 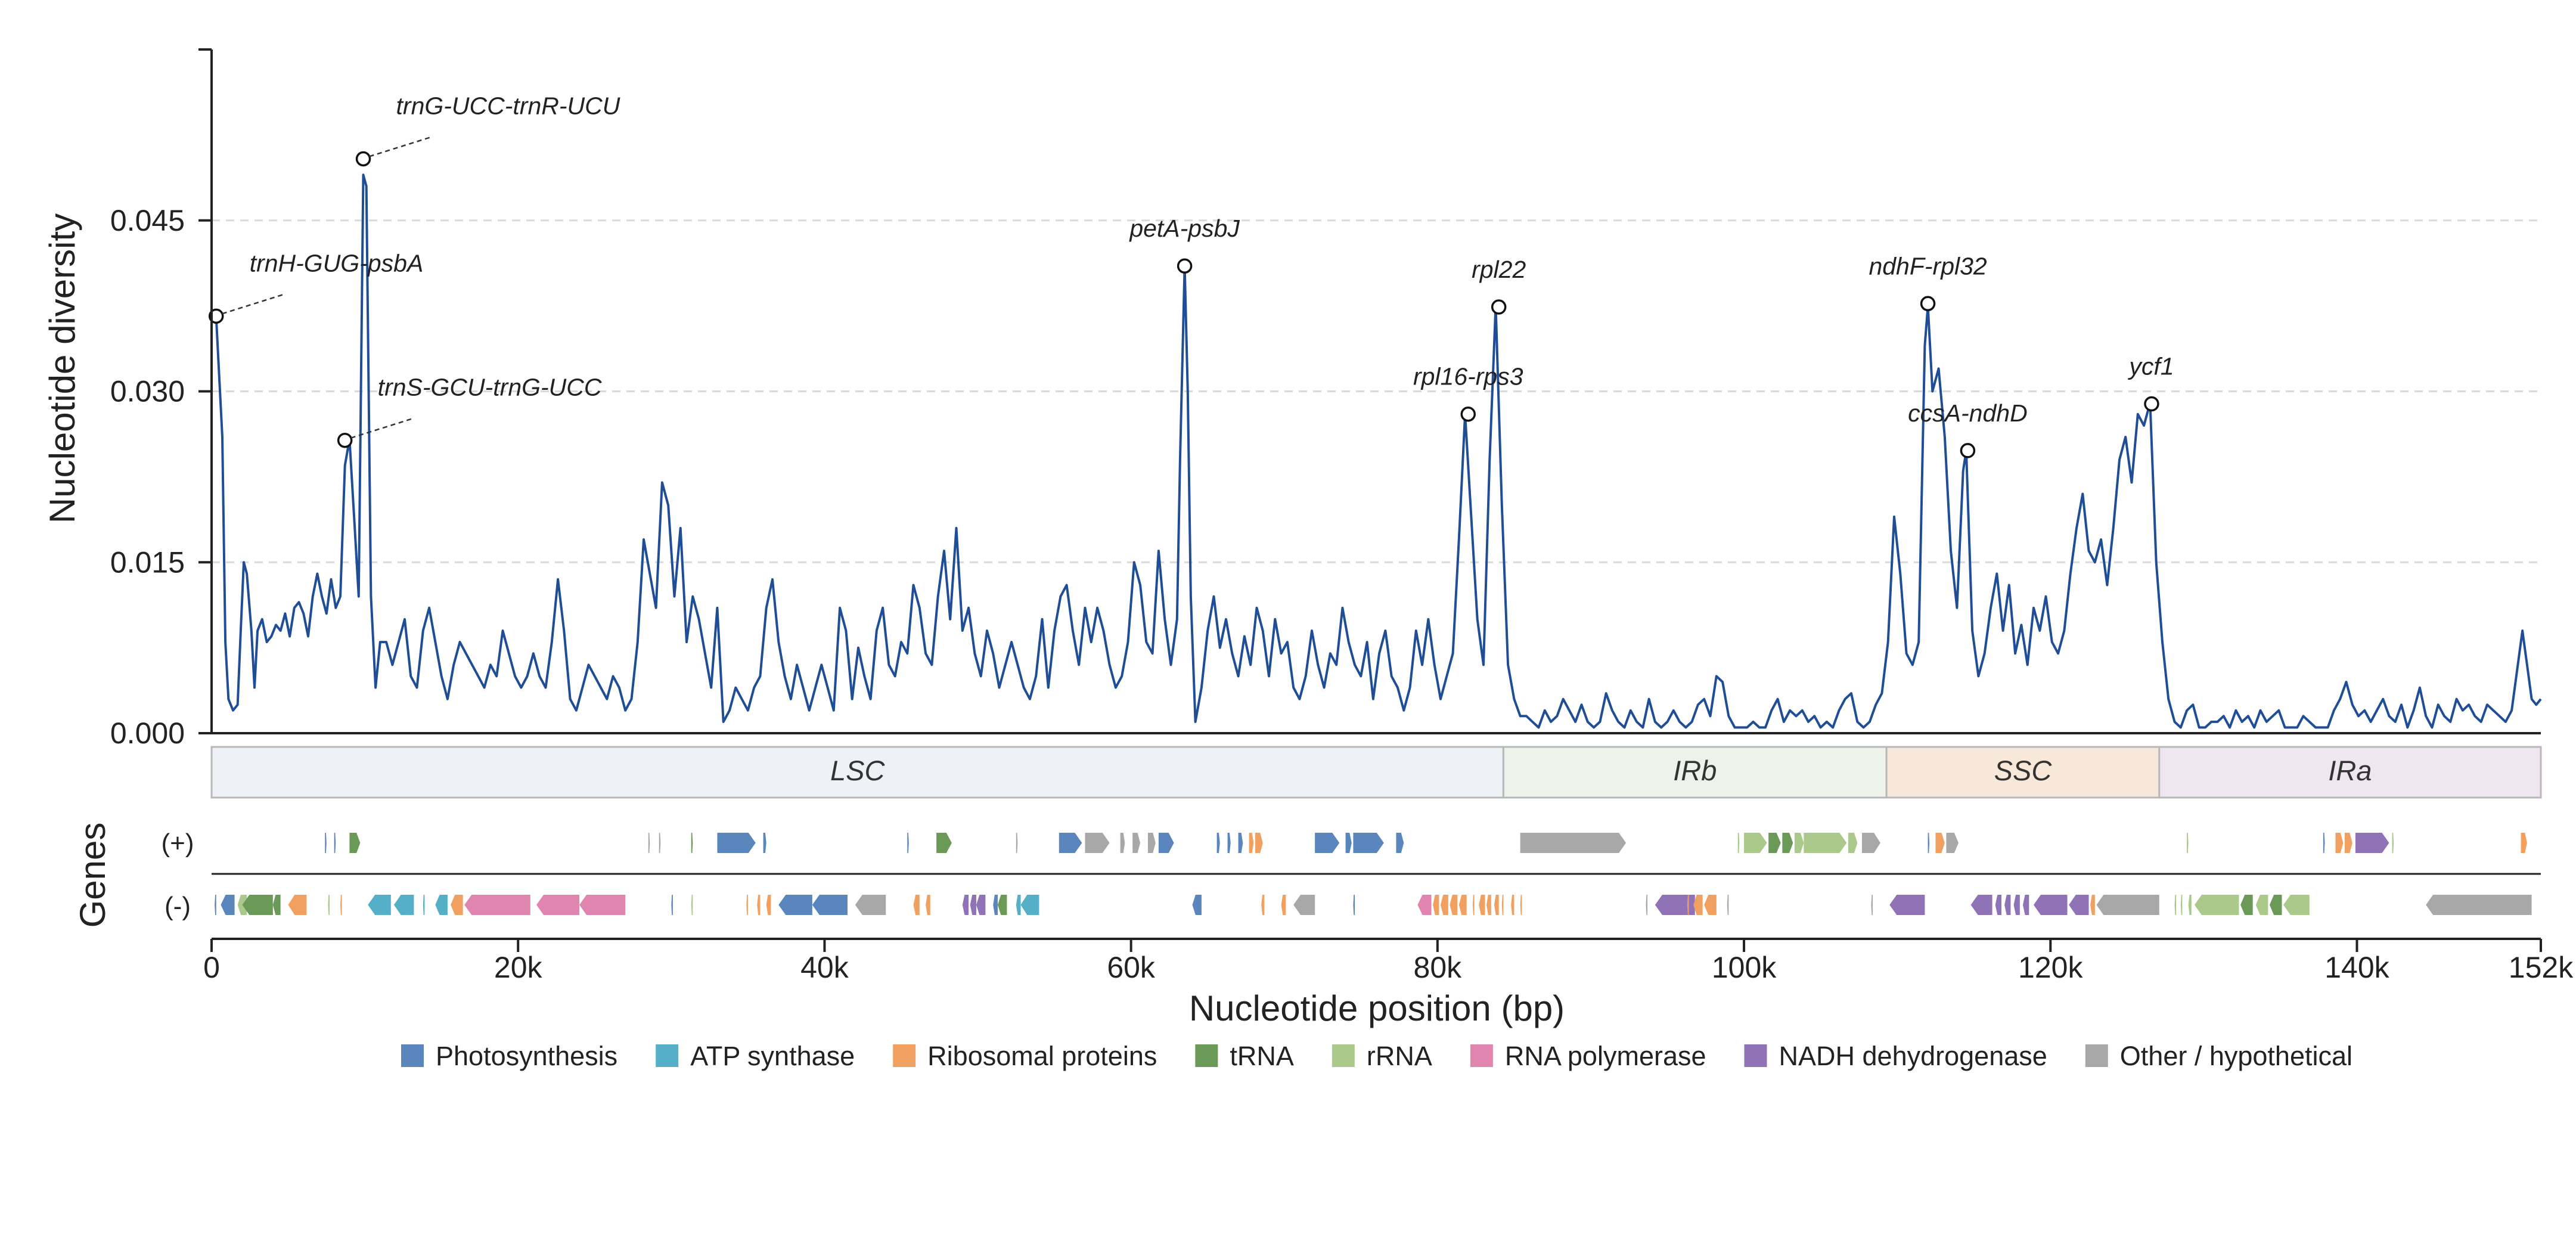 What do you see at coordinates (490, 387) in the screenshot?
I see `peak-label: trnS-GCU-trnG-UCC` at bounding box center [490, 387].